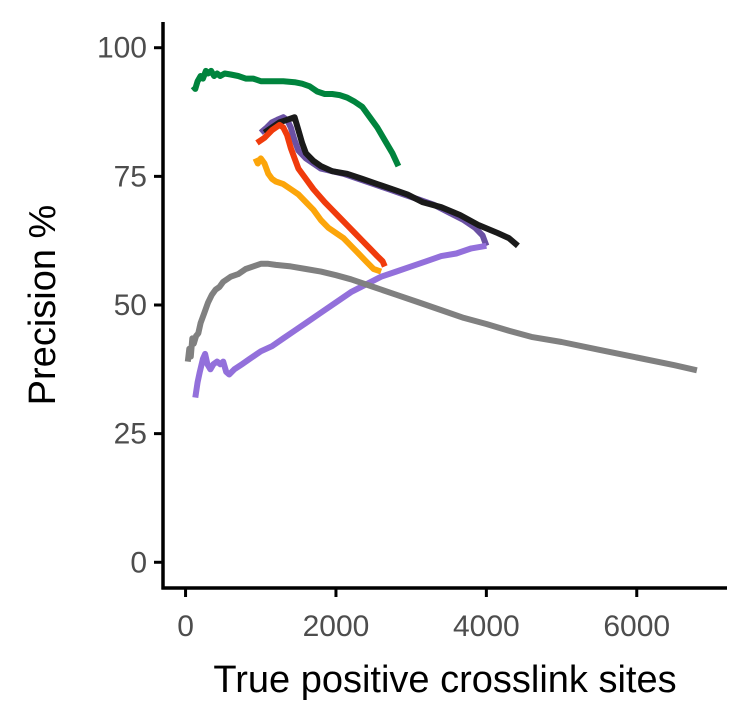  Describe the element at coordinates (444, 680) in the screenshot. I see `x-axis-title: True positive crosslink sites` at that location.